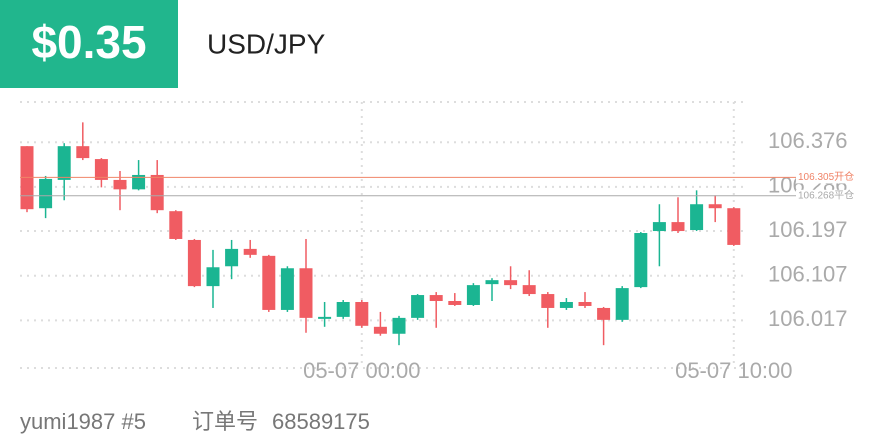  Describe the element at coordinates (321, 421) in the screenshot. I see `order-number: 68589175` at that location.